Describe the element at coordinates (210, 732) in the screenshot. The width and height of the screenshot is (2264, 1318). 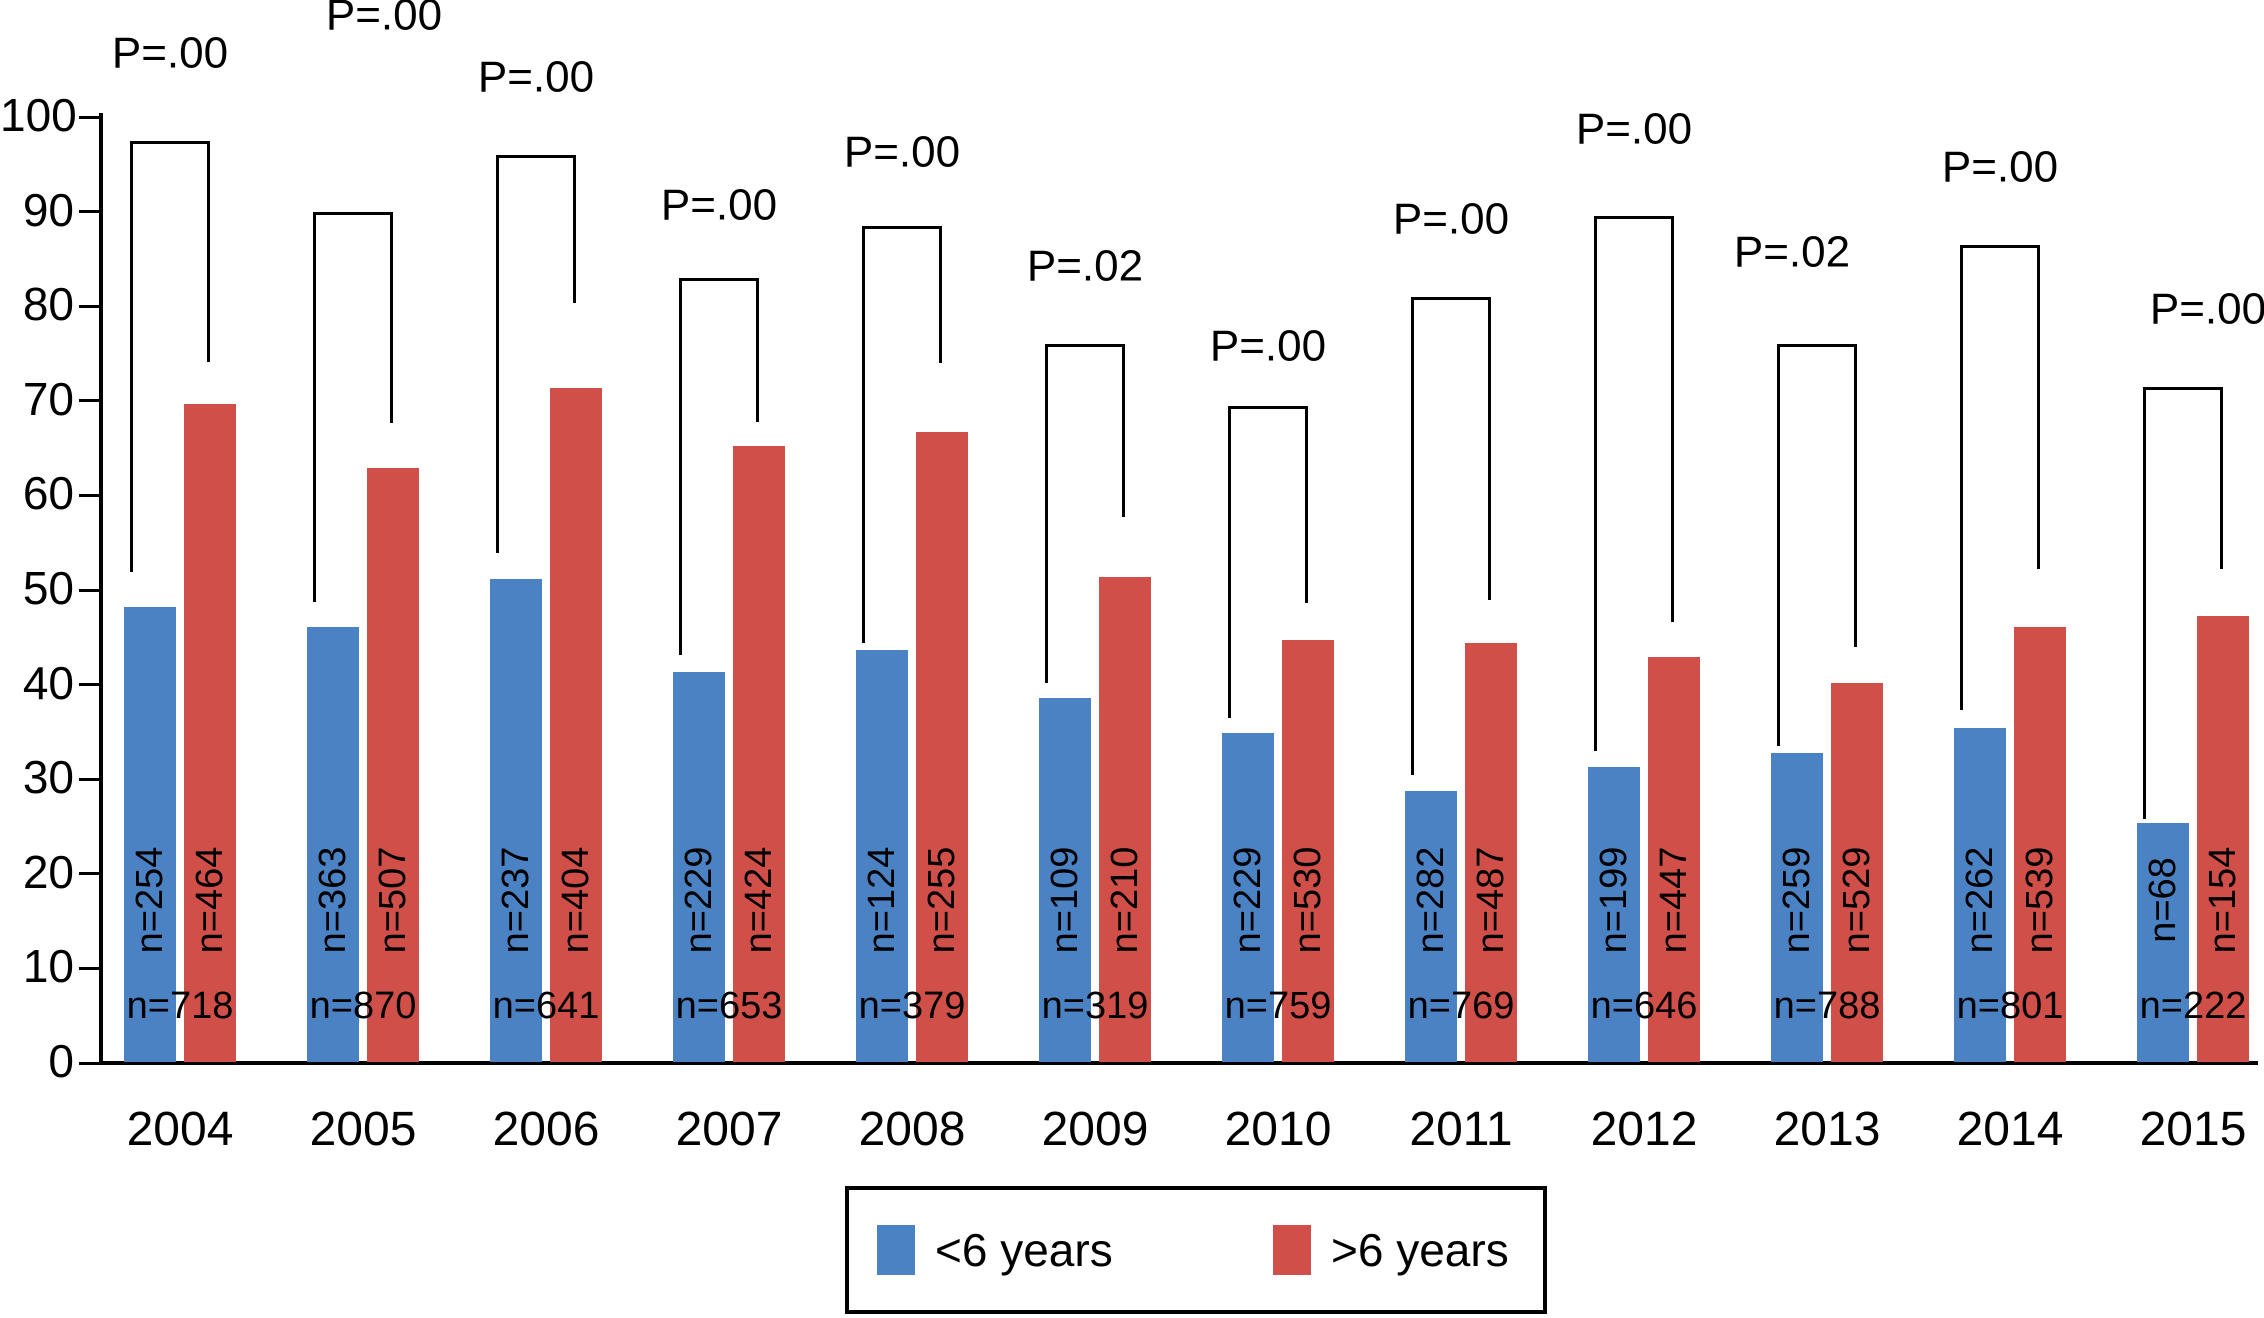
I see `bar-gt6-2004` at that location.